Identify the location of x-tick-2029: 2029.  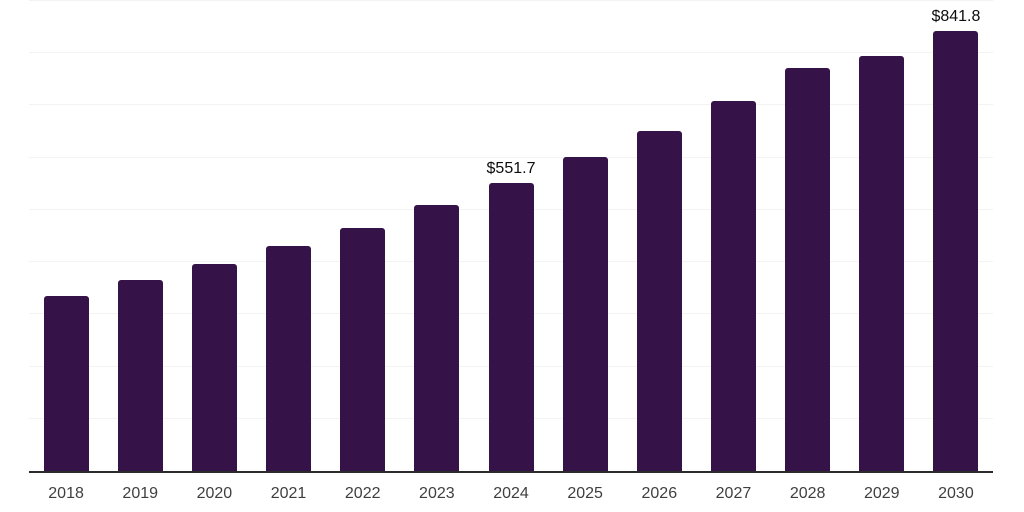
(881, 493).